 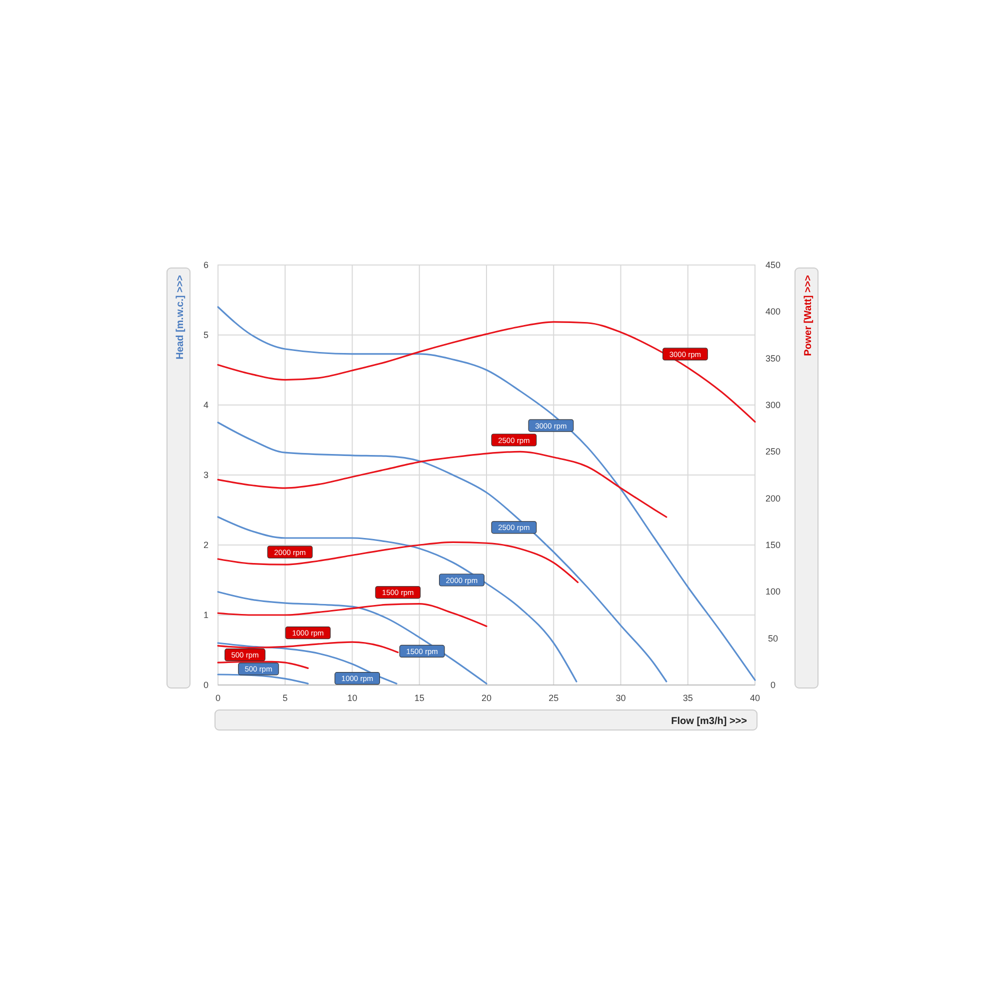 What do you see at coordinates (206, 685) in the screenshot?
I see `y-tick-label: 0` at bounding box center [206, 685].